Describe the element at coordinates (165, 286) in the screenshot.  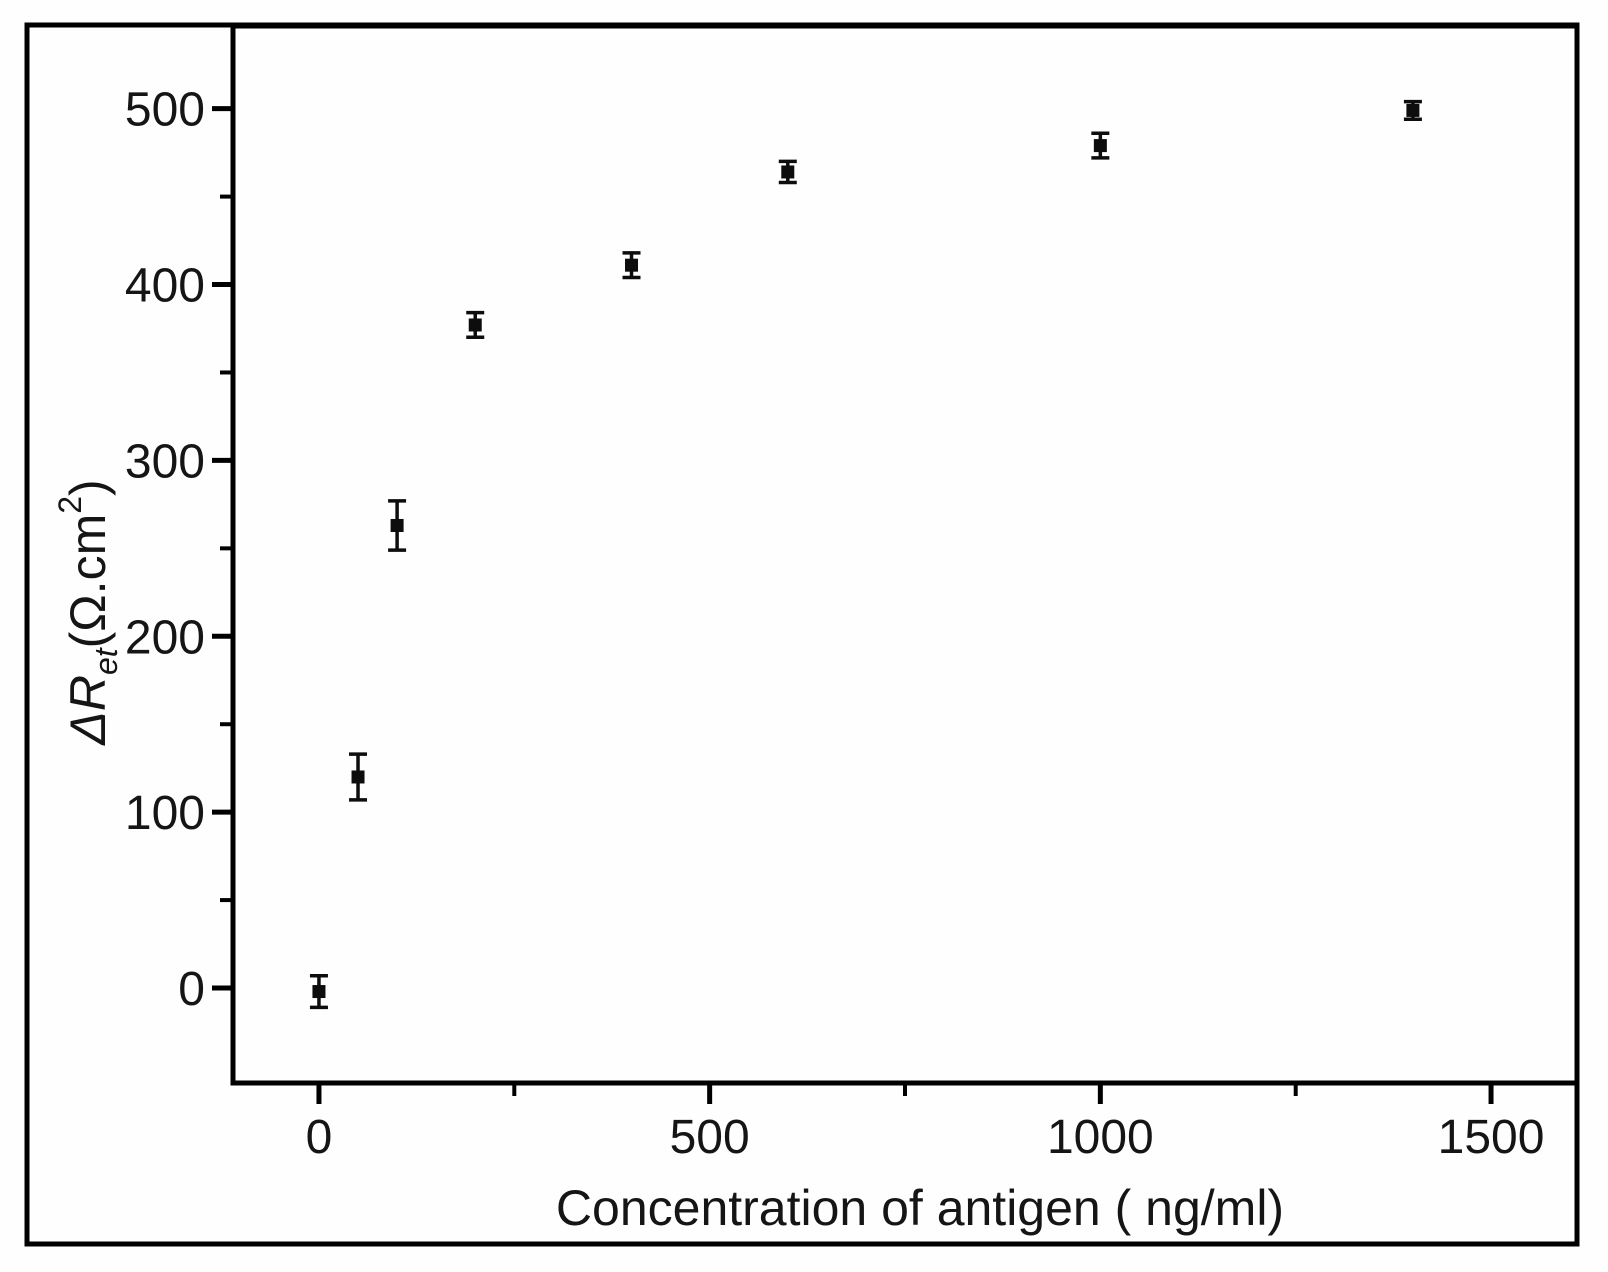
I see `y-tick-label: 400` at that location.